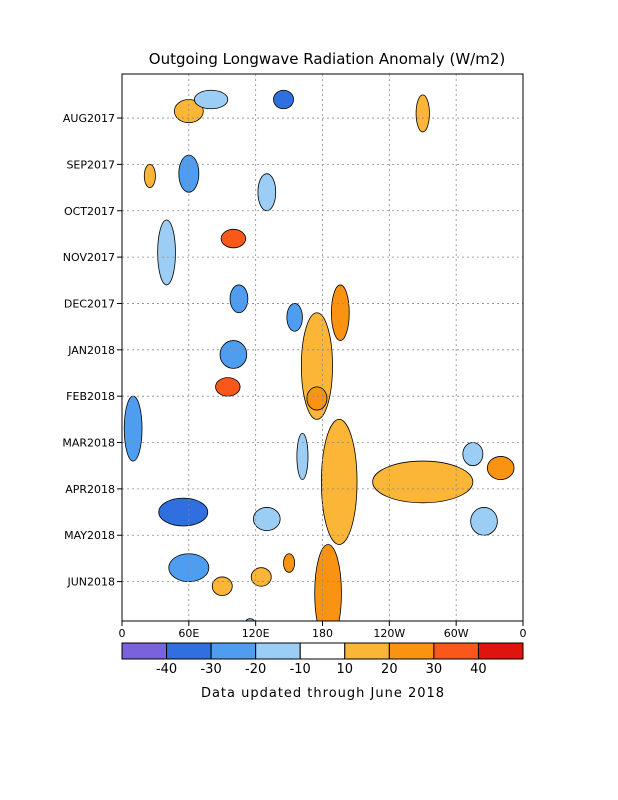  Describe the element at coordinates (389, 669) in the screenshot. I see `colorbar-label: 20` at that location.